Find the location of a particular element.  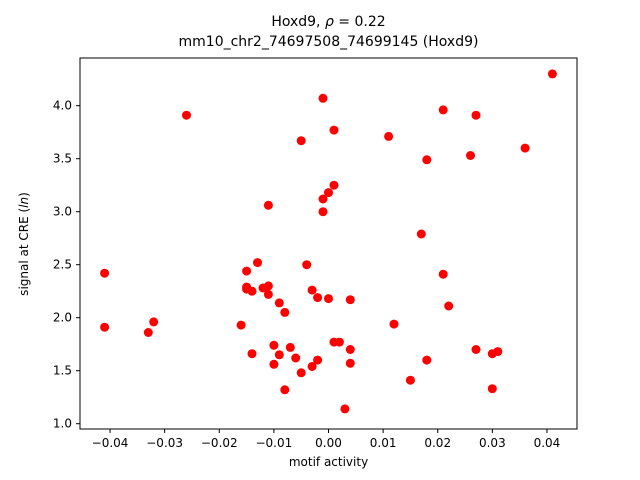

y-label-ln: ln is located at coordinates (24, 202).